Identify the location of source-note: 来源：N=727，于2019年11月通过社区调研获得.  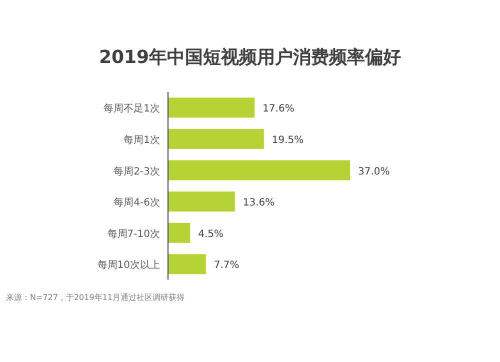
(95, 297).